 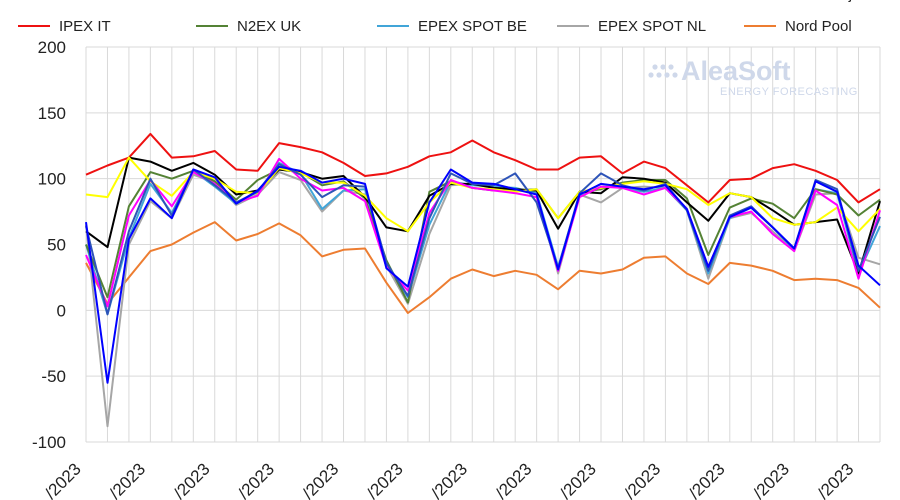 What do you see at coordinates (789, 92) in the screenshot?
I see `logo-tagline-text: ENERGY FORECASTING` at bounding box center [789, 92].